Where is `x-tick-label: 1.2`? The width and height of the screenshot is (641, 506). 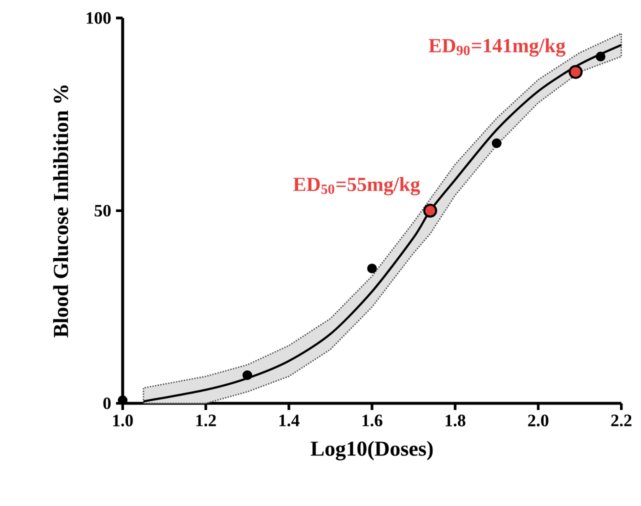
x-tick-label: 1.2 is located at coordinates (206, 420).